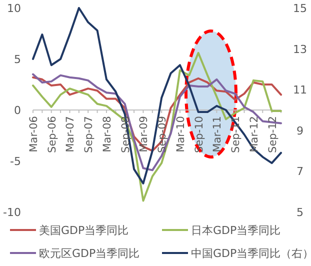  I want to click on x-tick-label: Mar-11, so click(218, 134).